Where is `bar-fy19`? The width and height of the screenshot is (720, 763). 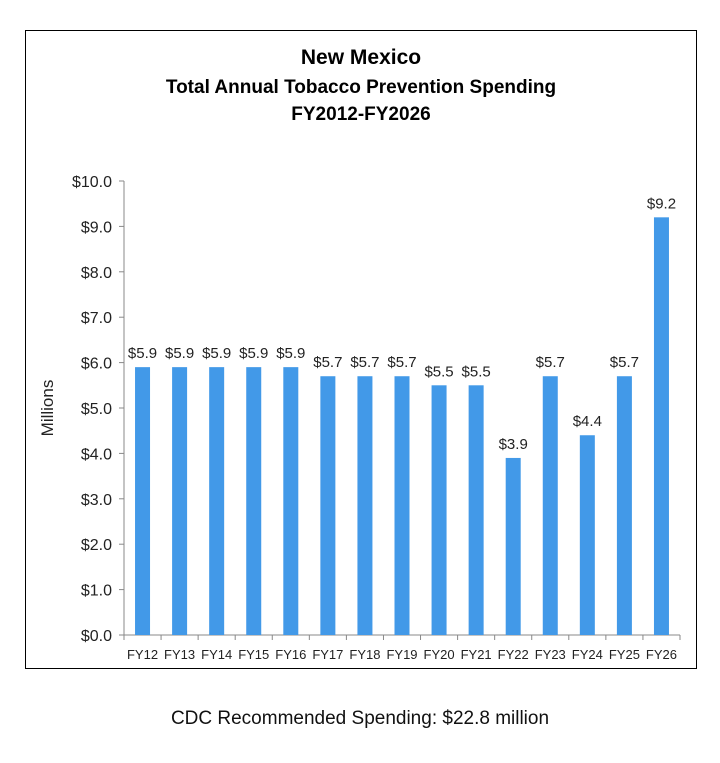
bar-fy19 is located at coordinates (402, 505).